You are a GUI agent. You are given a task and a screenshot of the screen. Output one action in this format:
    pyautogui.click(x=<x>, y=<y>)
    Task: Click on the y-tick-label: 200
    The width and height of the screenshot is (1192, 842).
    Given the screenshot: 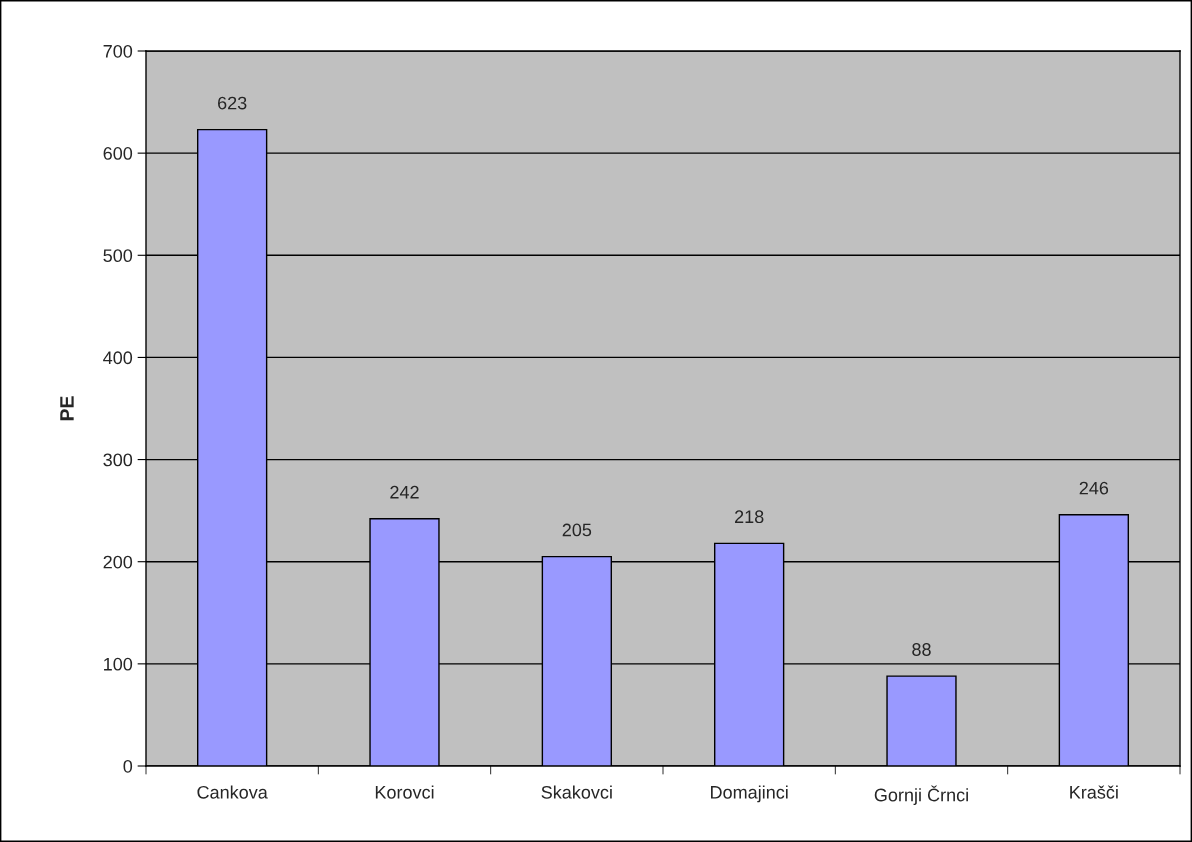 What is the action you would take?
    pyautogui.click(x=118, y=562)
    